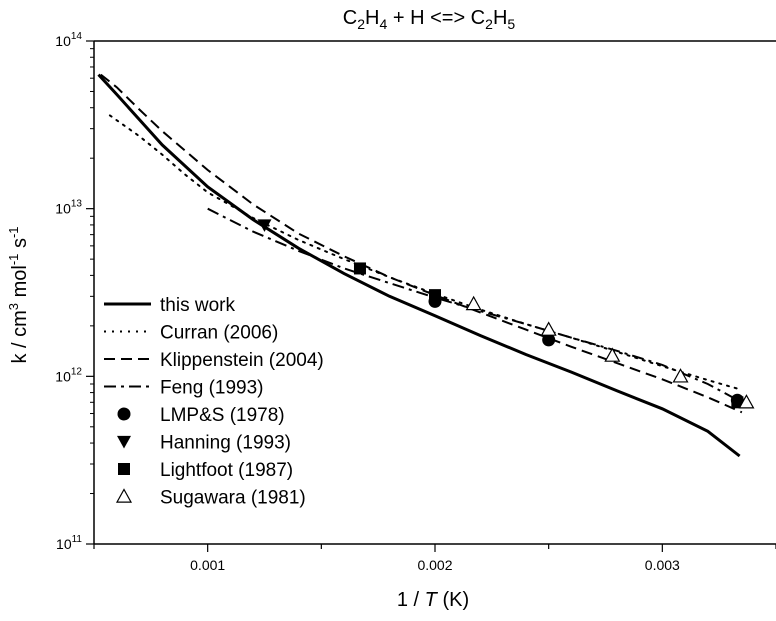  I want to click on y-axis-title-part: mol, so click(20, 284).